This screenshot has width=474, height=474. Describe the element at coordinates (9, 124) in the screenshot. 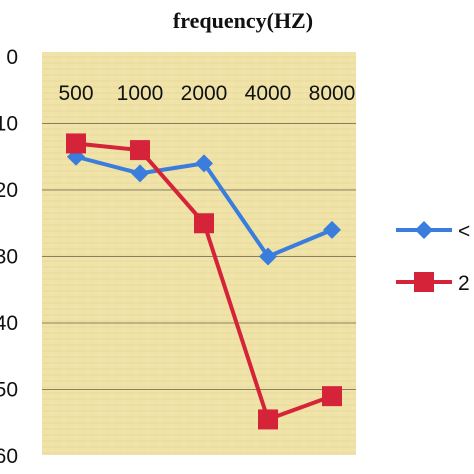

I see `y-tick-label: 10` at that location.